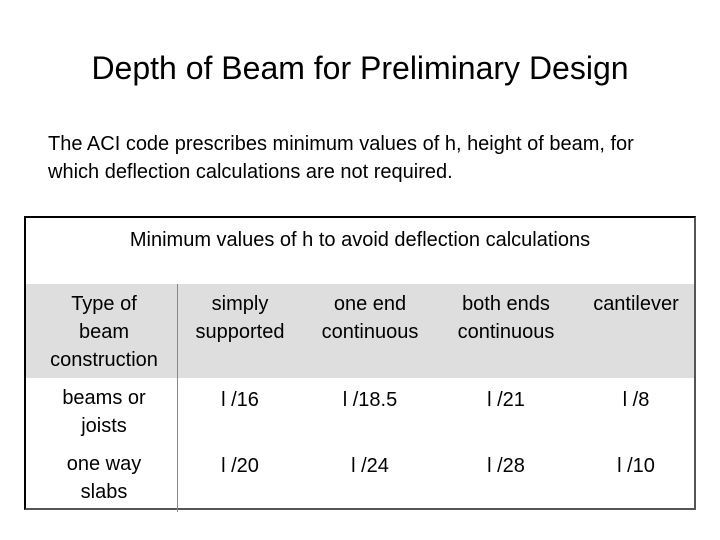 This screenshot has height=540, width=720. Describe the element at coordinates (506, 400) in the screenshot. I see `table-cell: l /21` at that location.